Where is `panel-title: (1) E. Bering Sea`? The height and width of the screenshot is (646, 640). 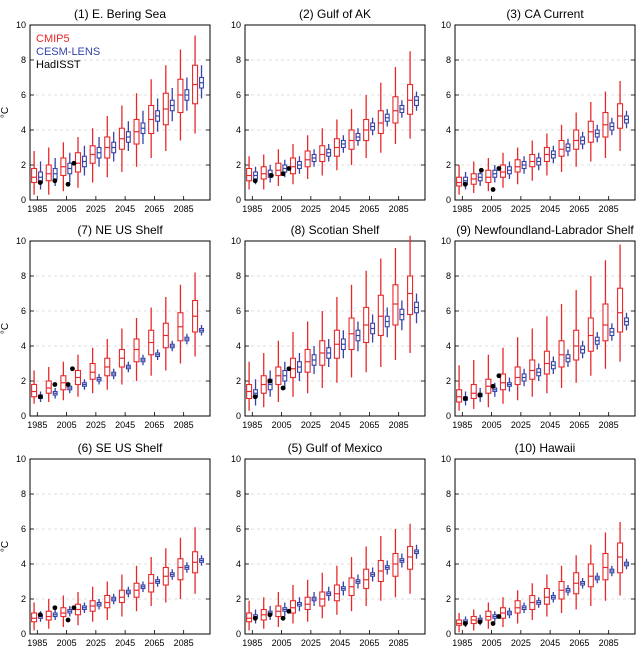 panel-title: (1) E. Bering Sea is located at coordinates (120, 14).